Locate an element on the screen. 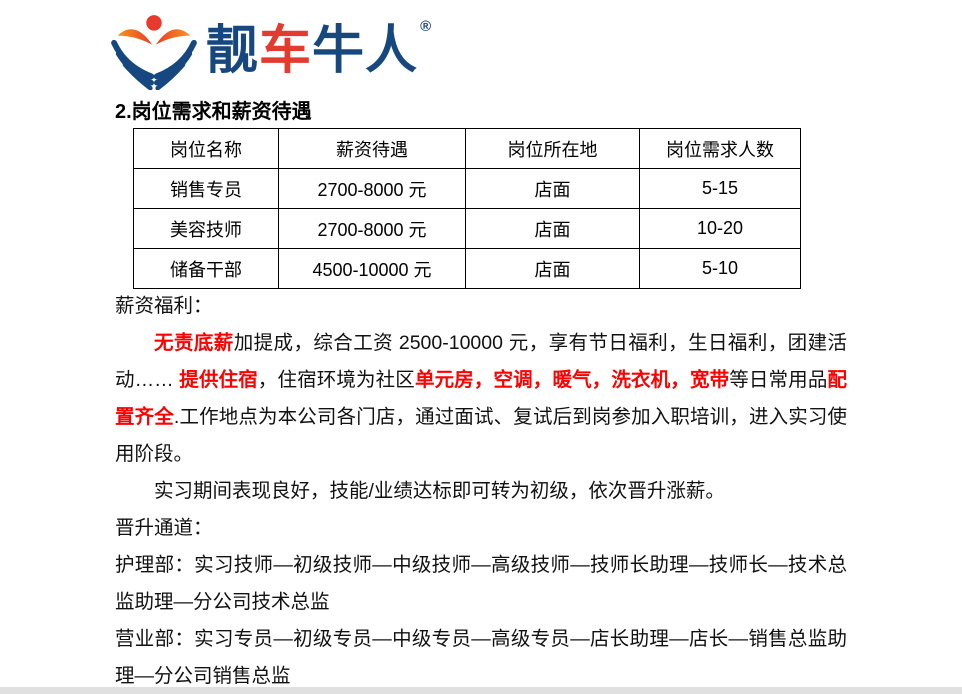  brand-char-2: 车 is located at coordinates (286, 51).